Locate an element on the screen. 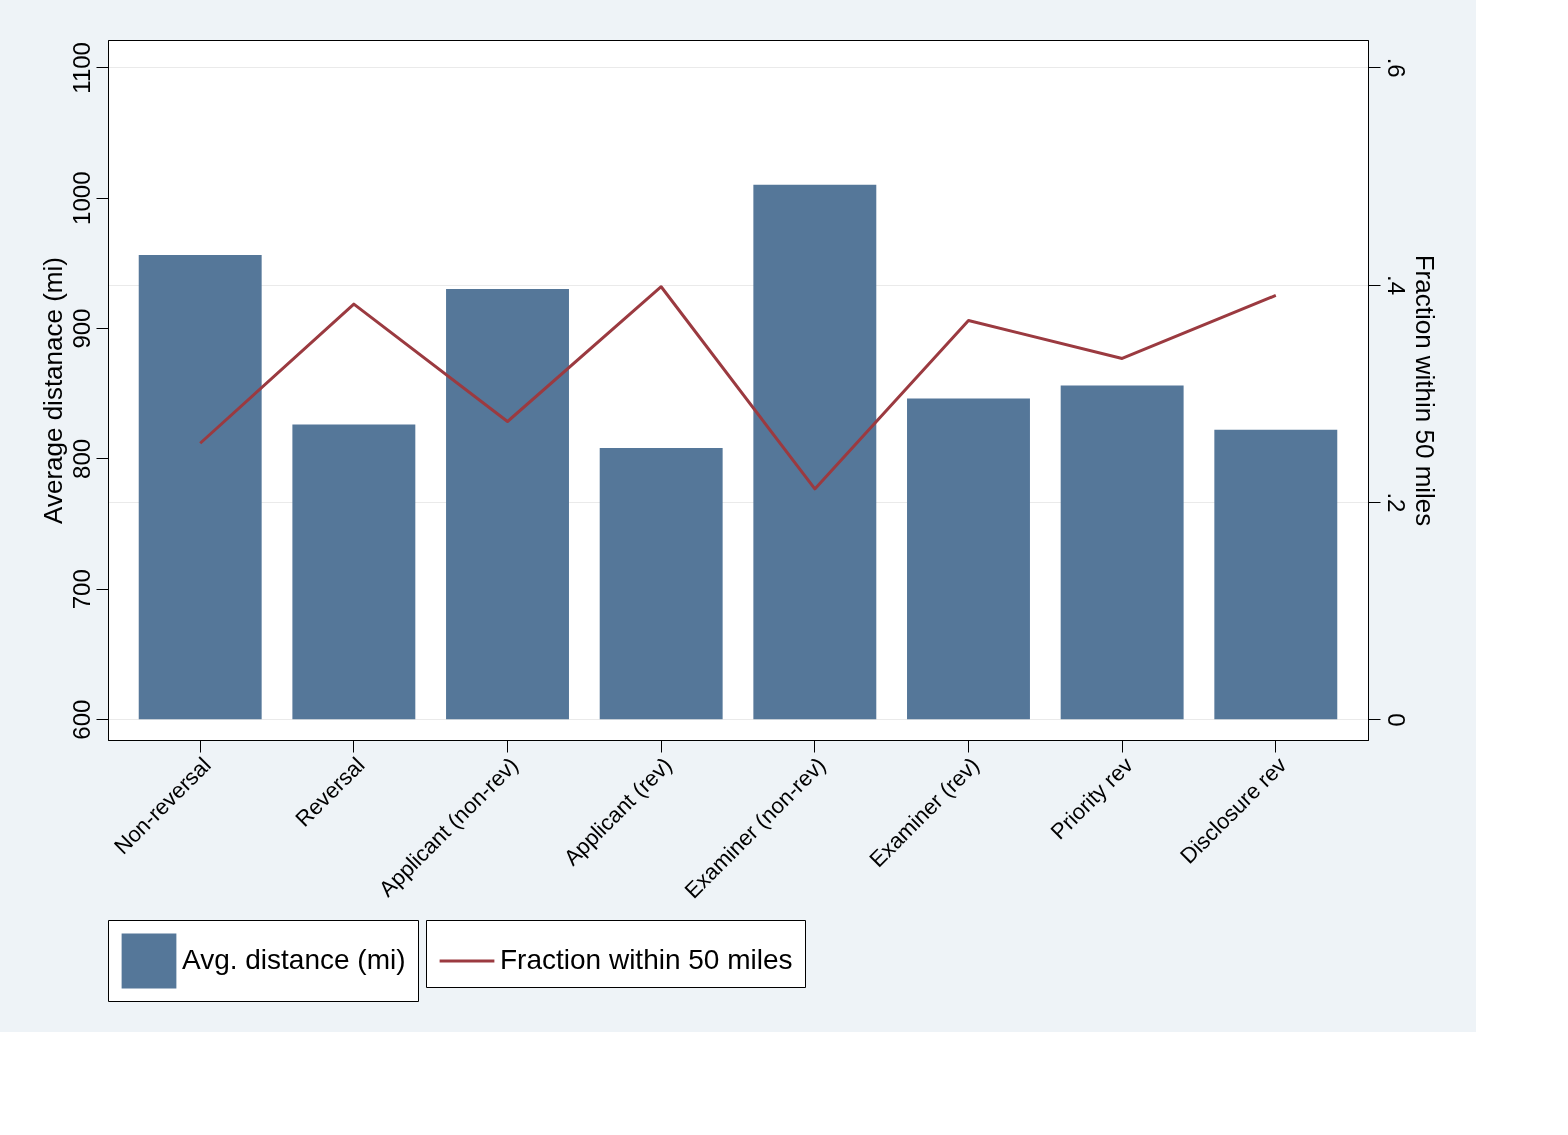 This screenshot has height=1135, width=1568. y-tick-label: 600 is located at coordinates (81, 719).